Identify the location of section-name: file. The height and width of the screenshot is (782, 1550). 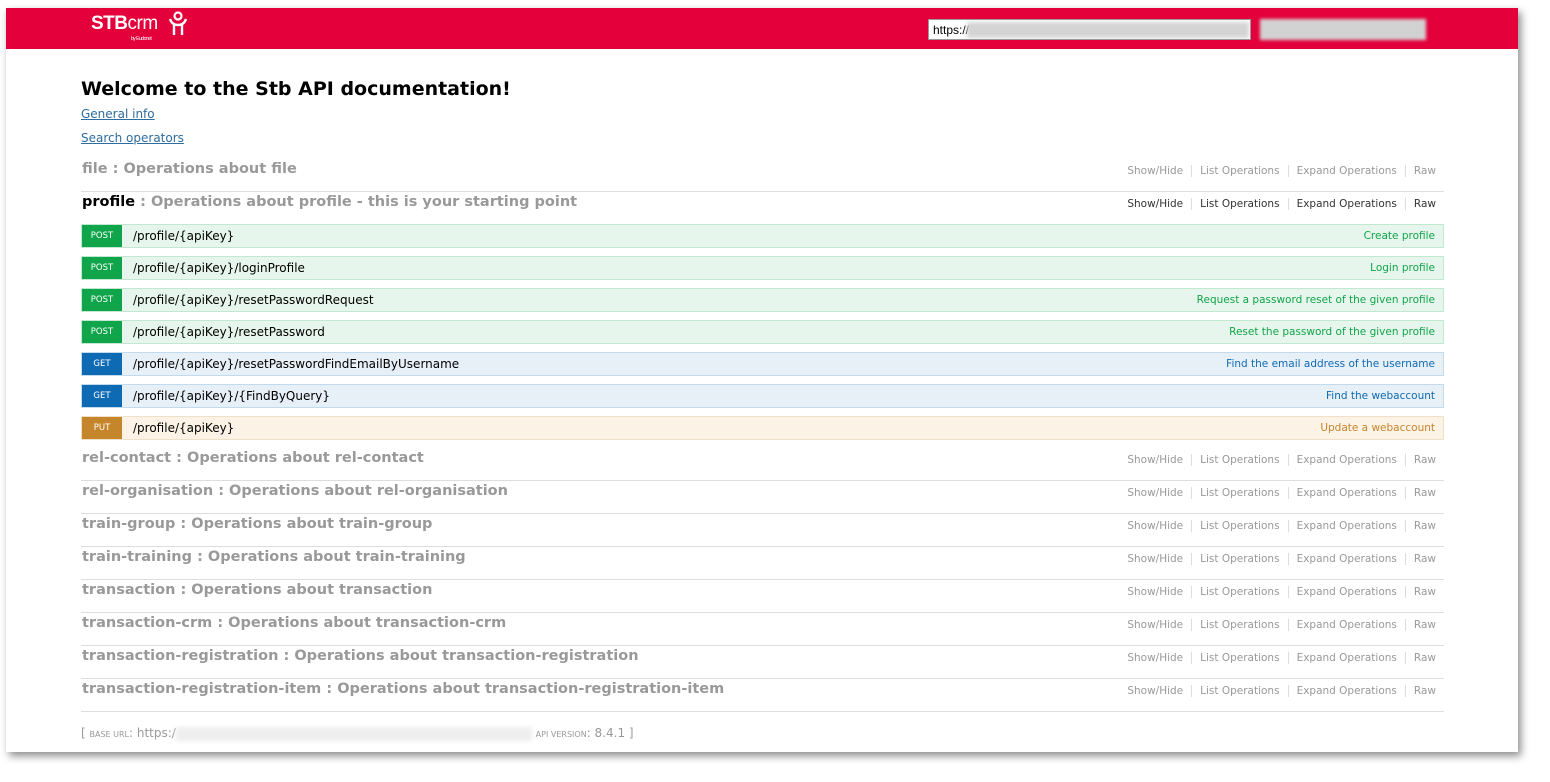
(95, 169).